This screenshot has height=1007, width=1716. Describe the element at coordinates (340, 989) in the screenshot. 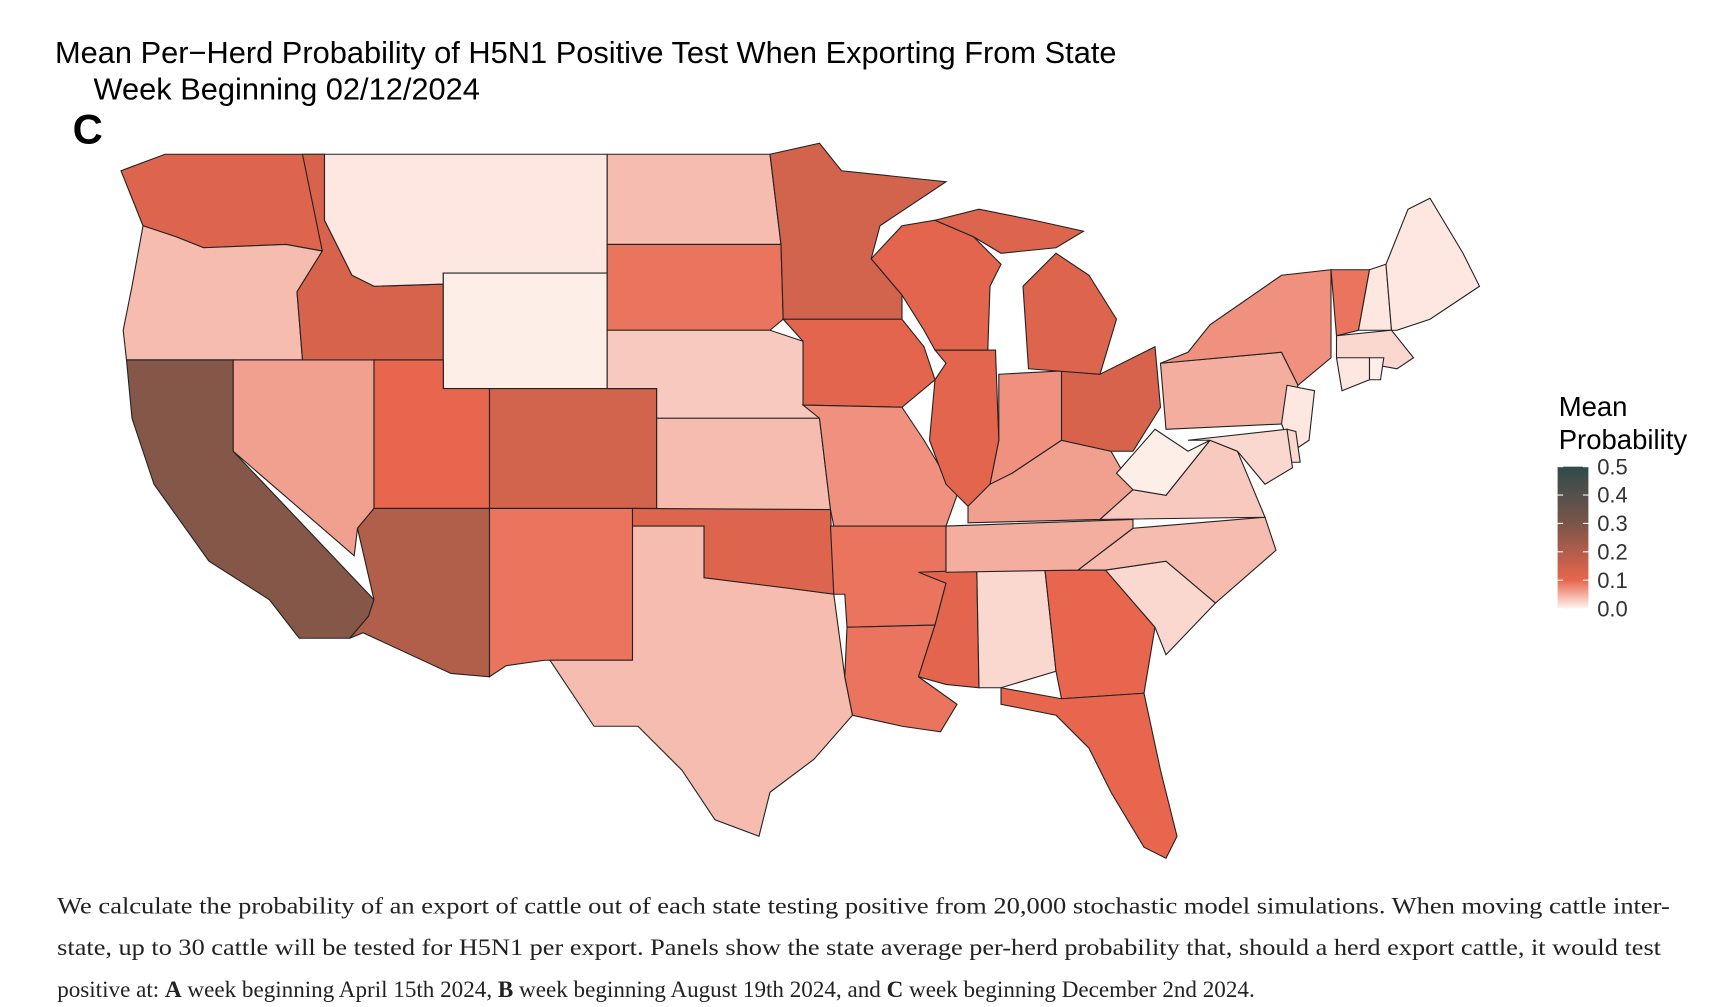

I see `caption-segment: week beginning April 15th 2024,` at that location.